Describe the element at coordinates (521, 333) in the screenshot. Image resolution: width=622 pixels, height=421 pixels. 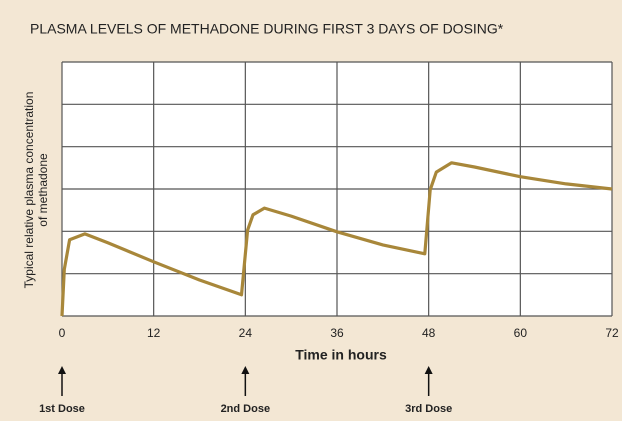
I see `x-tick-label: 60` at that location.